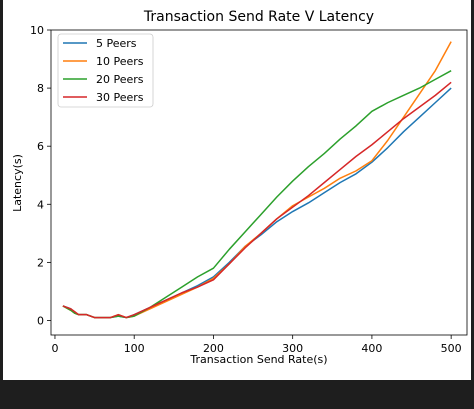 The image size is (474, 409). I want to click on legend-label: 30 Peers, so click(120, 97).